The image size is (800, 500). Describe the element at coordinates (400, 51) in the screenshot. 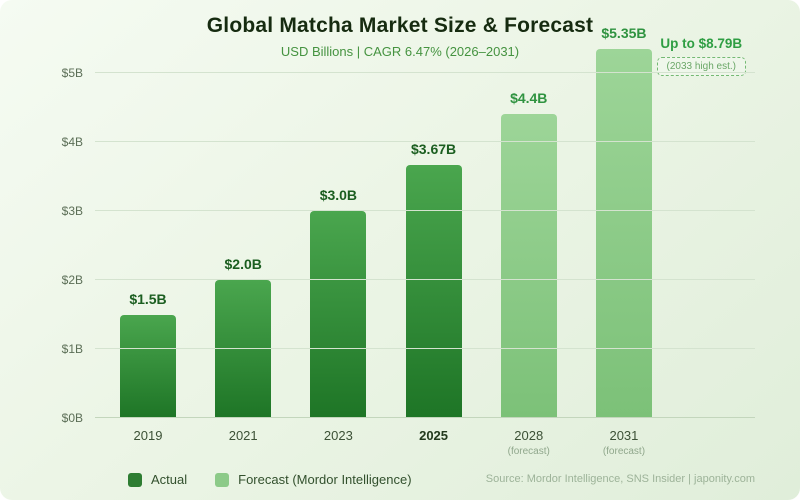

I see `chart-subtitle: USD Billions | CAGR 6.47% (2026–2031)` at that location.